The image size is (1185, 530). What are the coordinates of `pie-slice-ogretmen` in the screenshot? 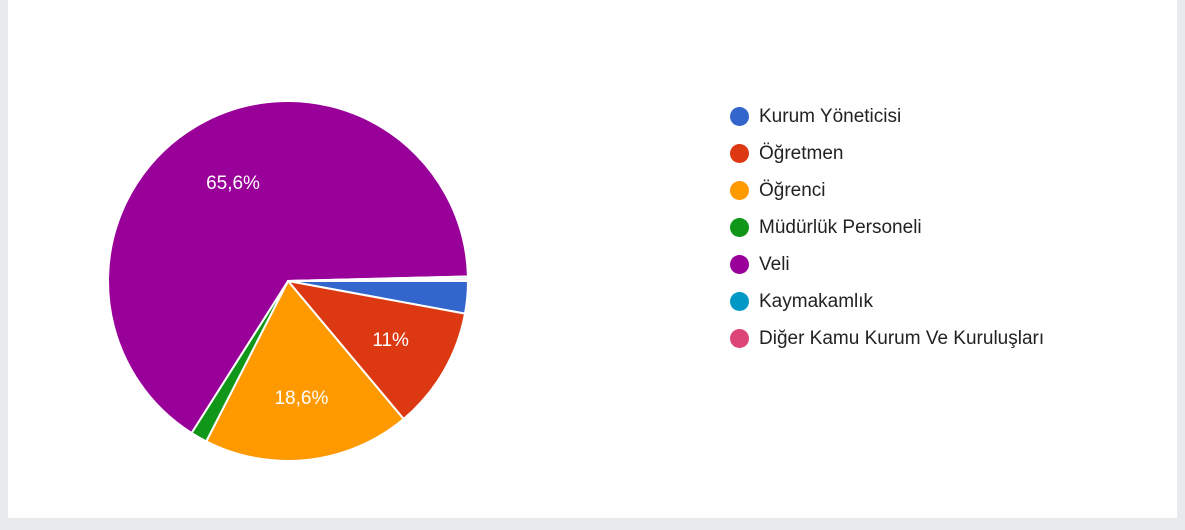 It's located at (377, 350).